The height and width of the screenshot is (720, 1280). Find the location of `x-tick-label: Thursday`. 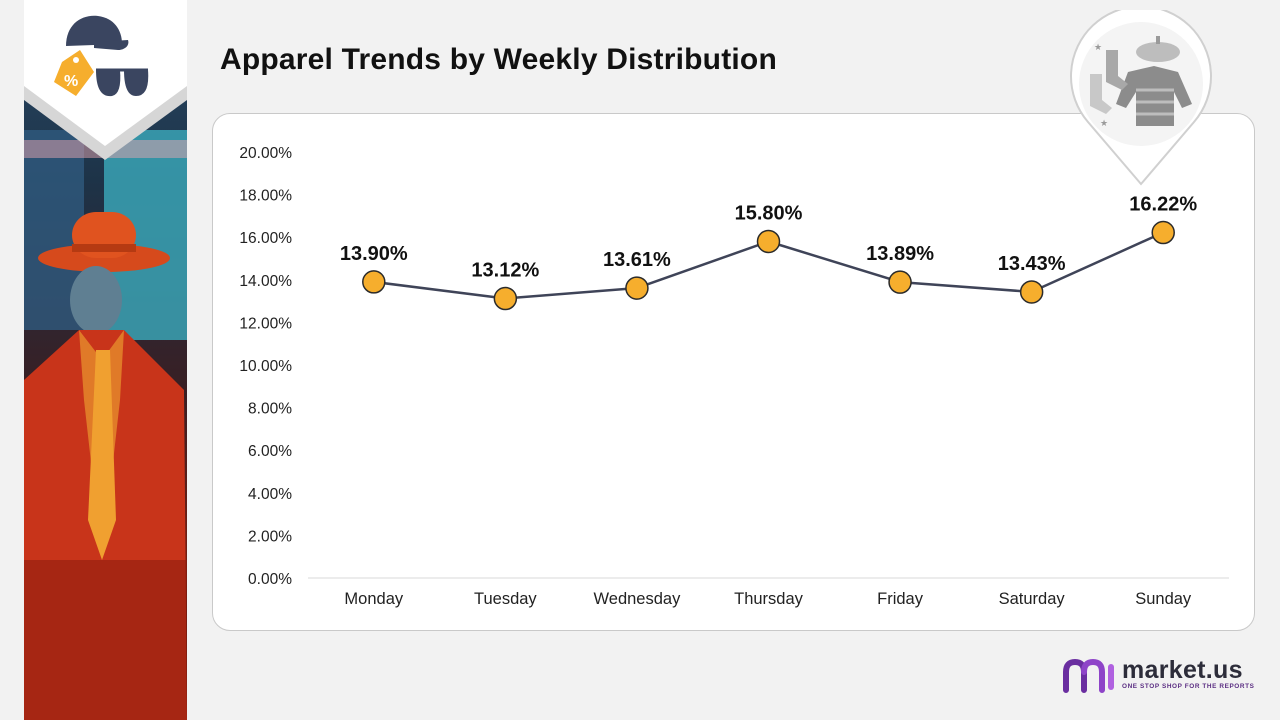

x-tick-label: Thursday is located at coordinates (769, 599).